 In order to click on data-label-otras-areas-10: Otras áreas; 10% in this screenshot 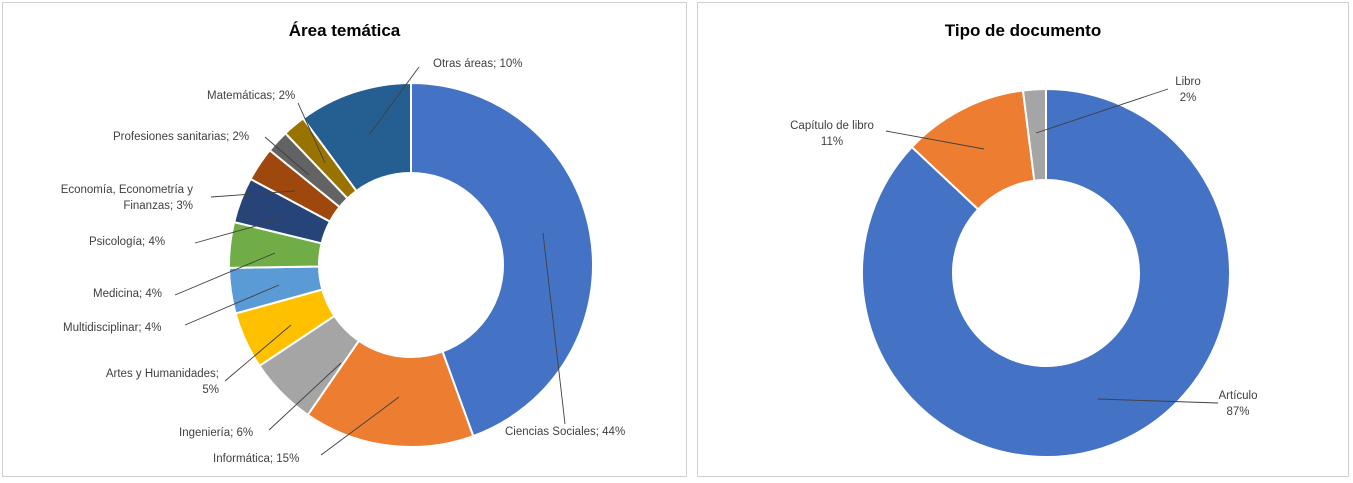, I will do `click(477, 64)`.